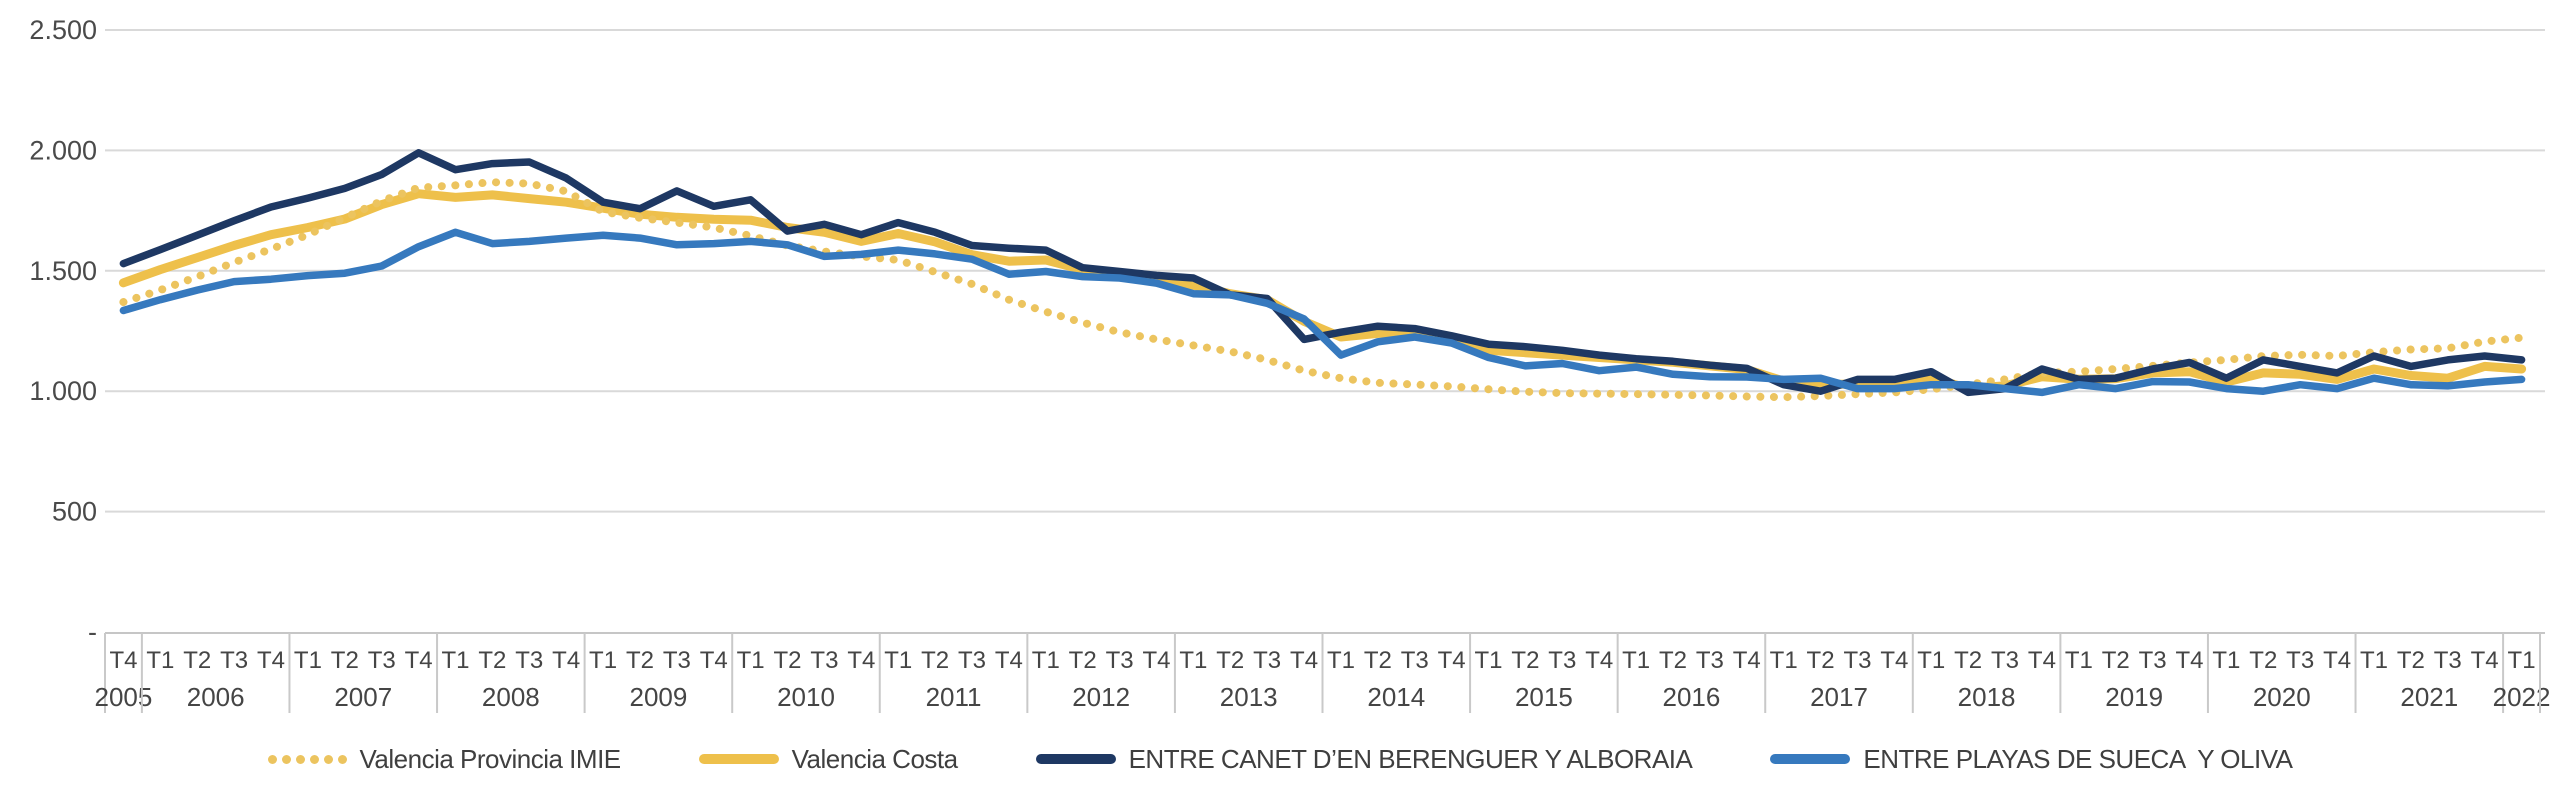 The image size is (2560, 786). Describe the element at coordinates (2134, 697) in the screenshot. I see `year-label-2019: 2019` at that location.